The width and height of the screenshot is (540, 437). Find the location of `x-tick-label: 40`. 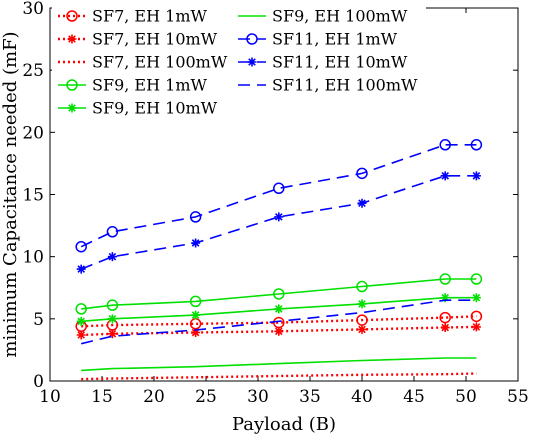

x-tick-label: 40 is located at coordinates (362, 397).